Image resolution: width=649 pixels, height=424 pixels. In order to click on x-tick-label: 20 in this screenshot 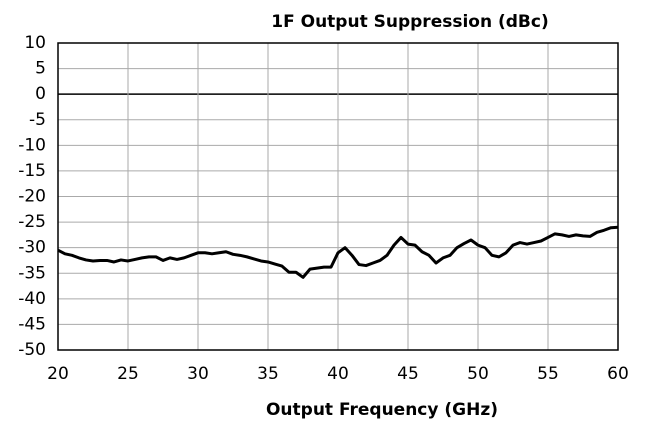, I will do `click(58, 374)`.